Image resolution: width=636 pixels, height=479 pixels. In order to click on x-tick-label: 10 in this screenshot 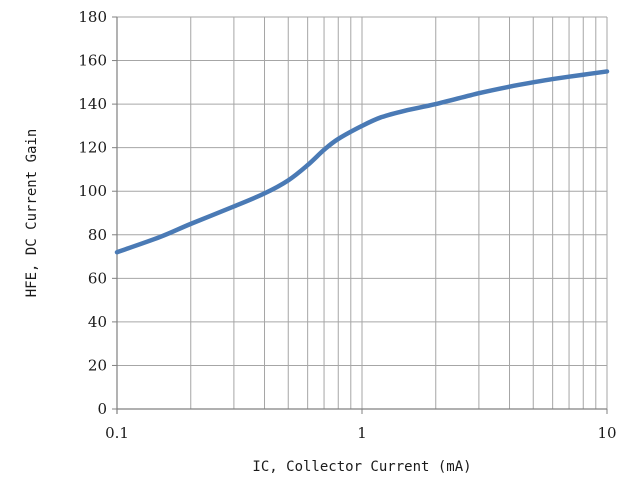, I will do `click(606, 433)`.